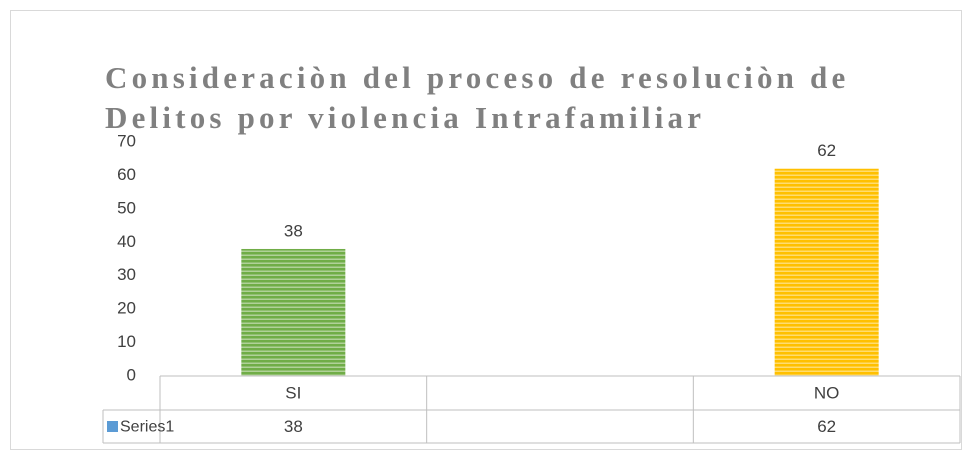  I want to click on y-tick-label: 10, so click(126, 341).